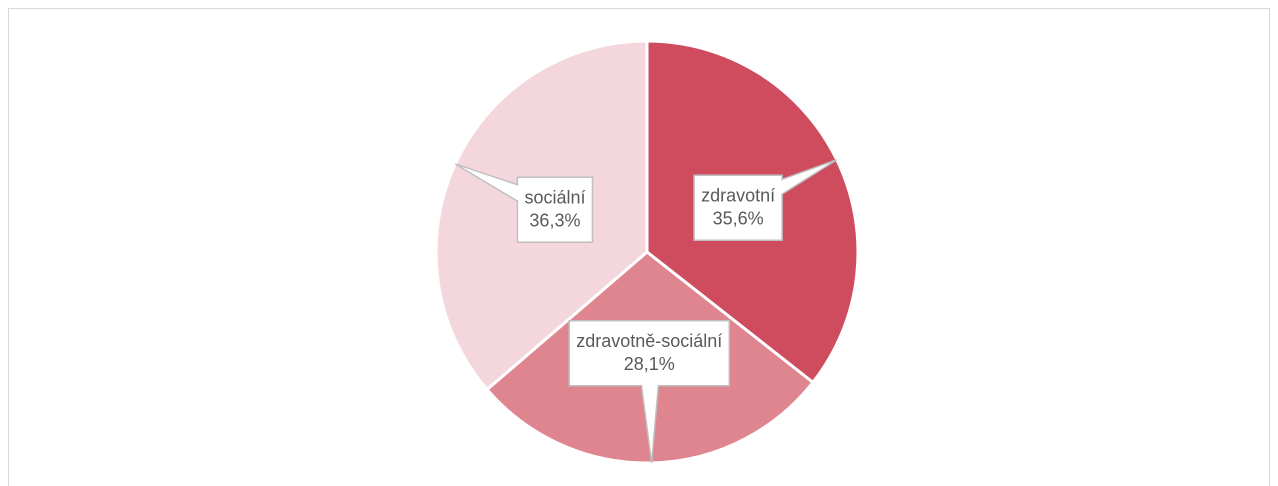  Describe the element at coordinates (649, 392) in the screenshot. I see `data-label: zdravotně-sociální 28,1%` at that location.